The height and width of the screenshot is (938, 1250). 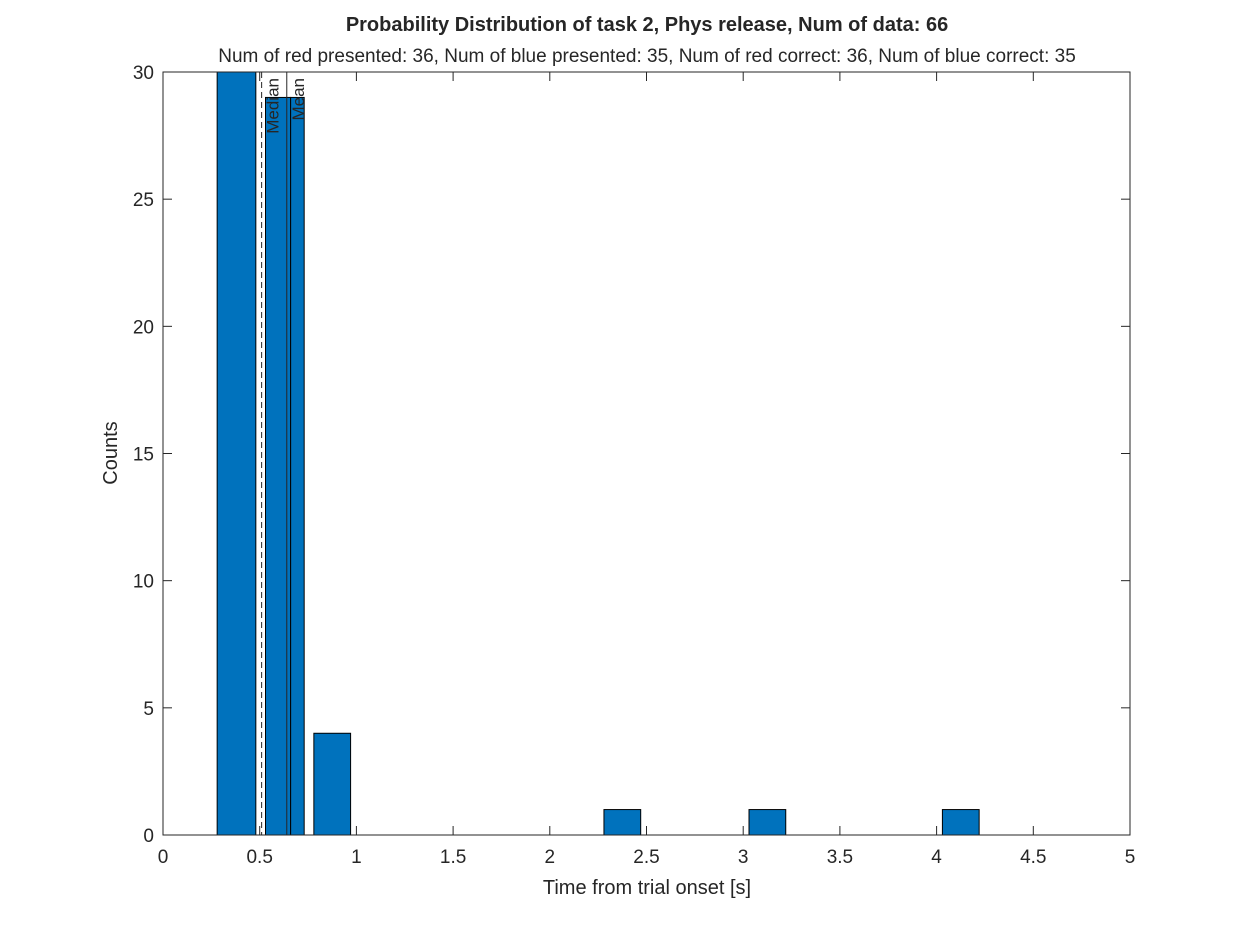 I want to click on y-tick-label: 20, so click(x=143, y=327).